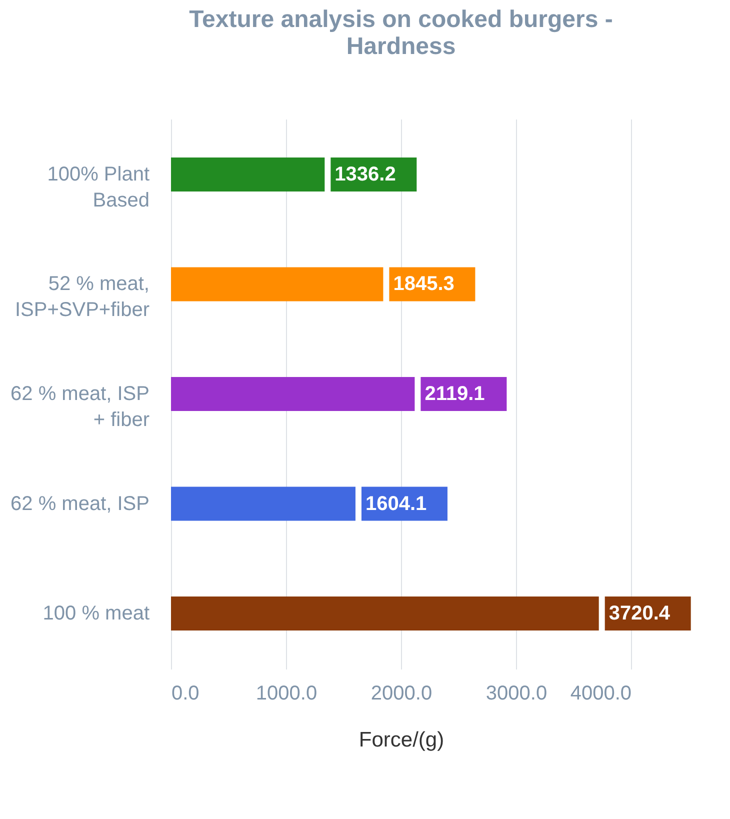 The height and width of the screenshot is (819, 730). Describe the element at coordinates (287, 693) in the screenshot. I see `x-tick-label: 1000.0` at that location.